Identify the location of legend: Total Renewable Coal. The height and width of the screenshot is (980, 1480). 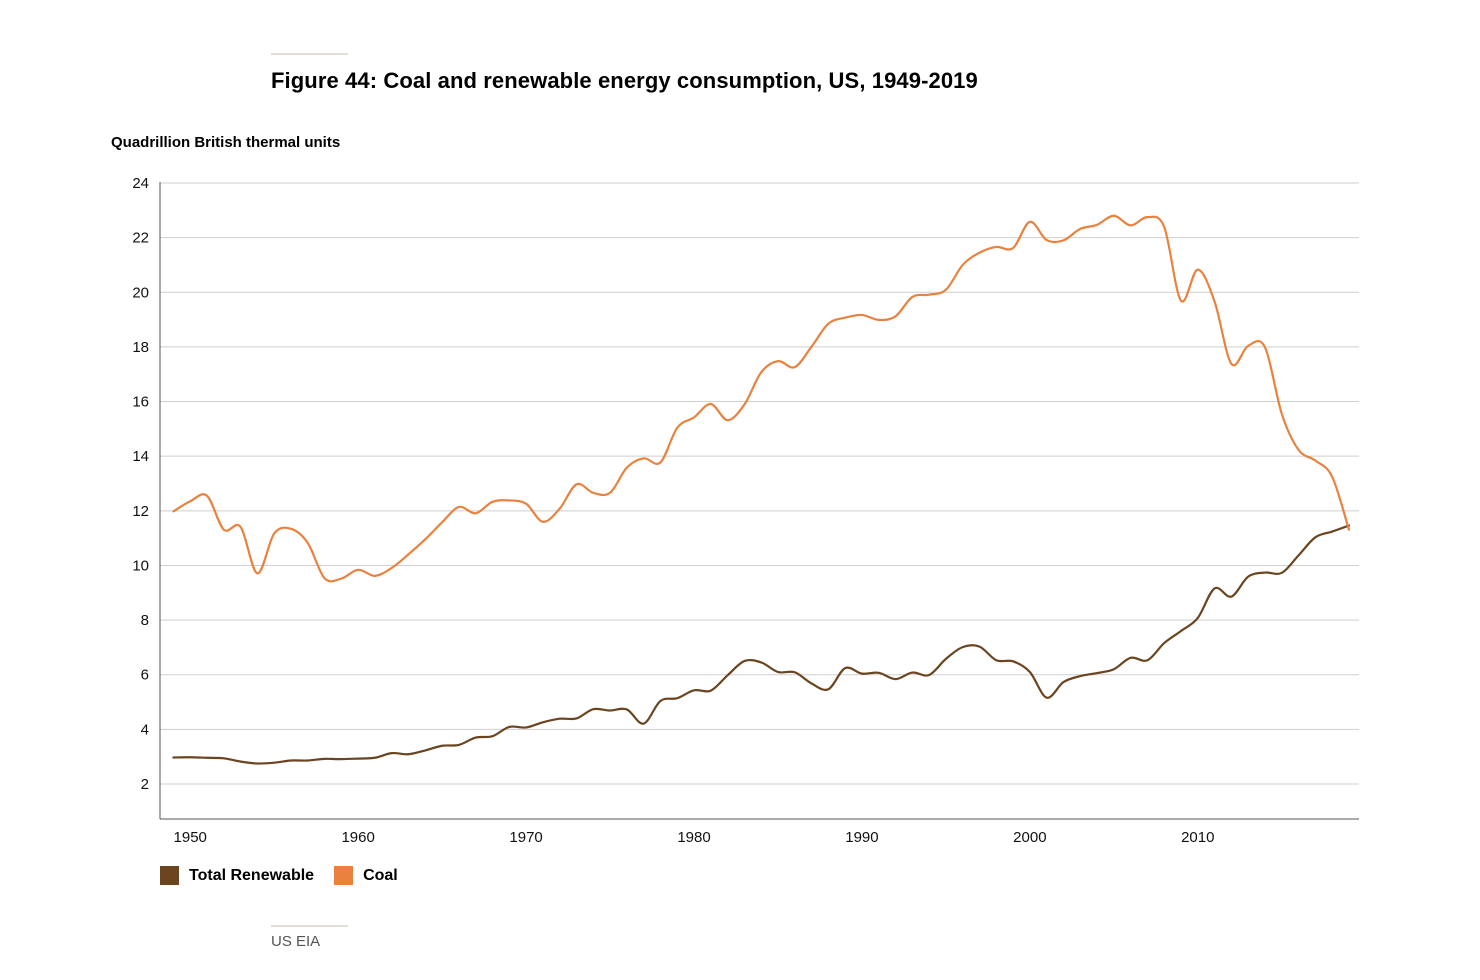
(279, 875).